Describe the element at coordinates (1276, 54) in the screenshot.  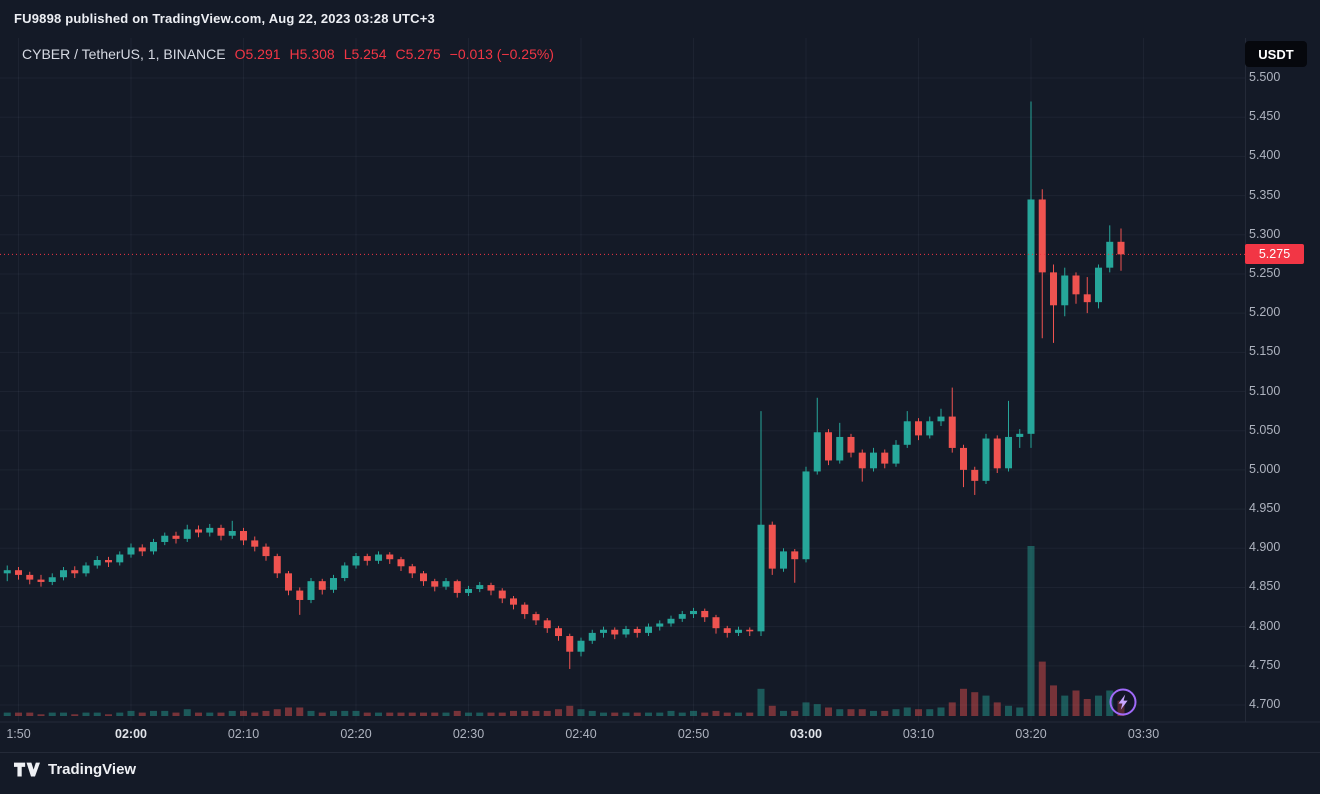
I see `currency-toggle-button: USDT` at that location.